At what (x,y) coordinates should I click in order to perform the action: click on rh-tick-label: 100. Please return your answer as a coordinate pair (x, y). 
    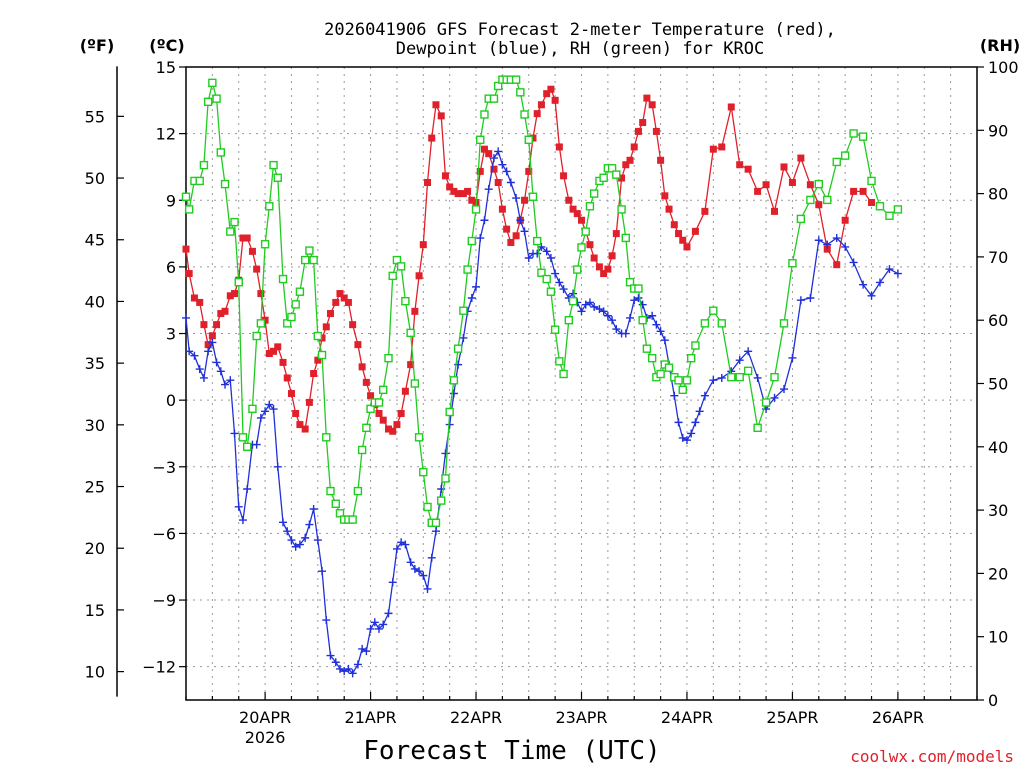
    Looking at the image, I should click on (1003, 67).